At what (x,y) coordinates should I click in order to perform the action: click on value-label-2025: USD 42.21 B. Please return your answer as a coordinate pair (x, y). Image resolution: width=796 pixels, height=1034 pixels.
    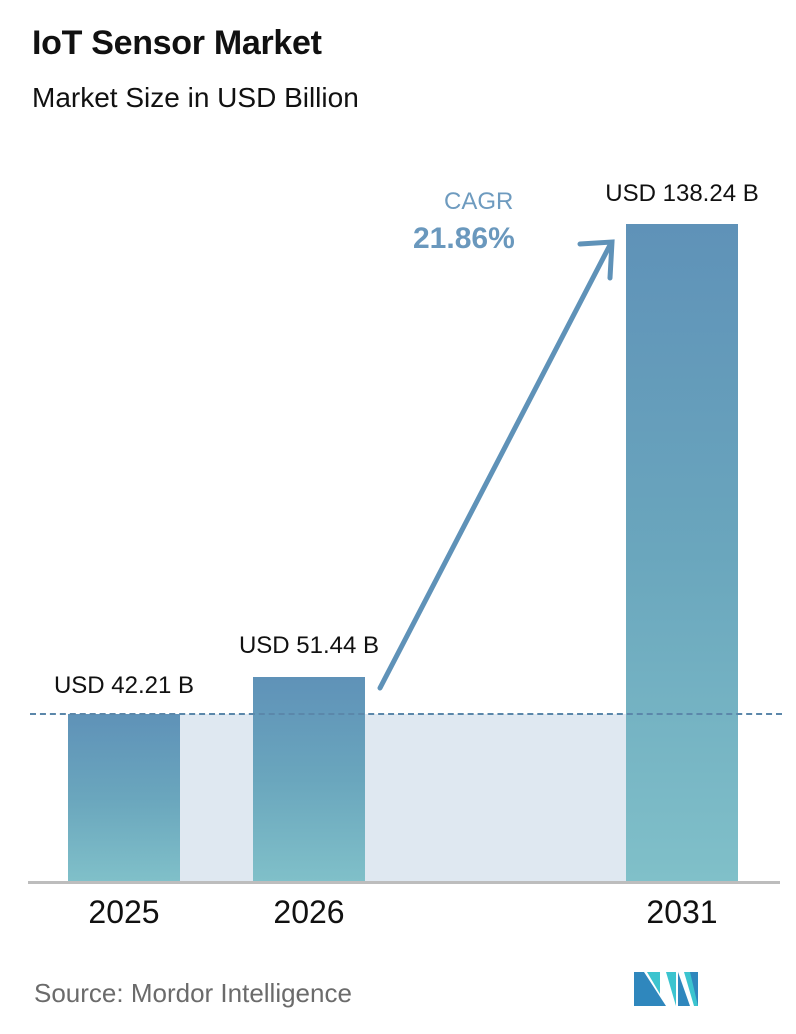
    Looking at the image, I should click on (124, 685).